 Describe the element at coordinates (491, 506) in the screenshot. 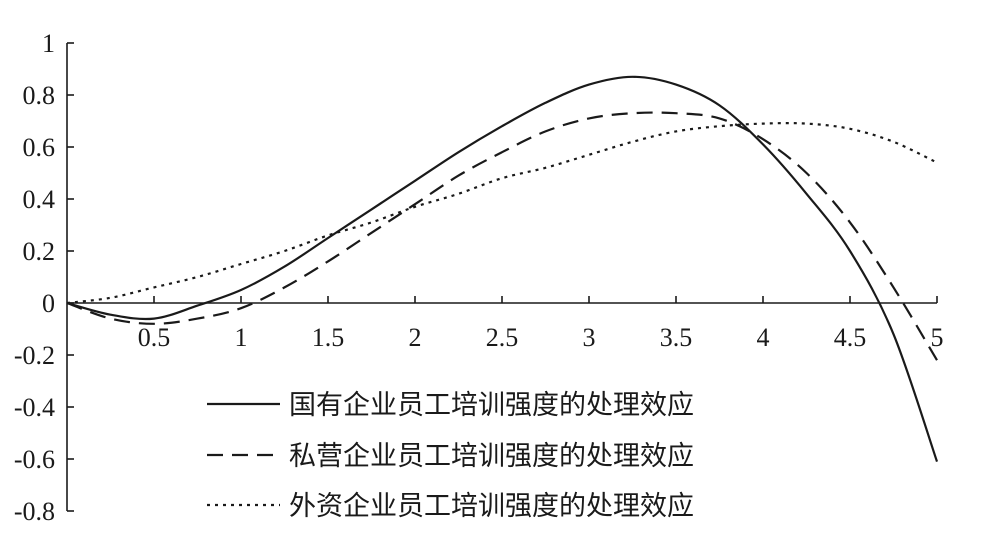

I see `legend-label: 外资企业员工培训强度的处理效应` at that location.